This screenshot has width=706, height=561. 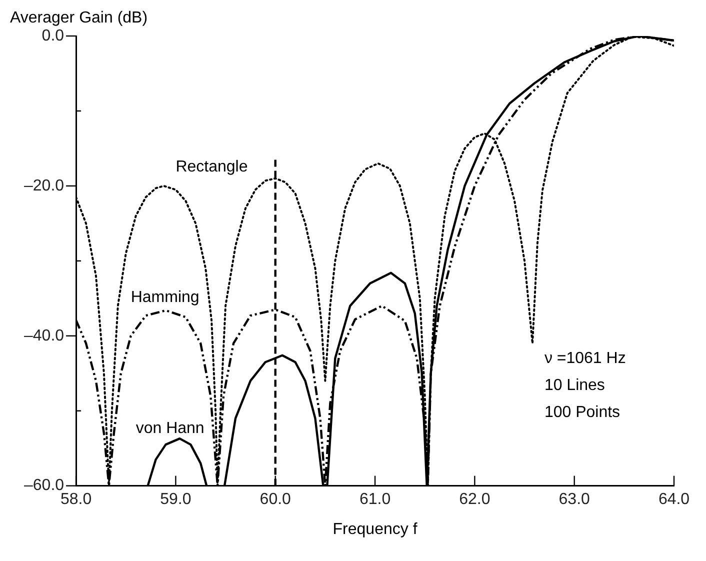 I want to click on y-tick-label: –40.0, so click(x=44, y=335).